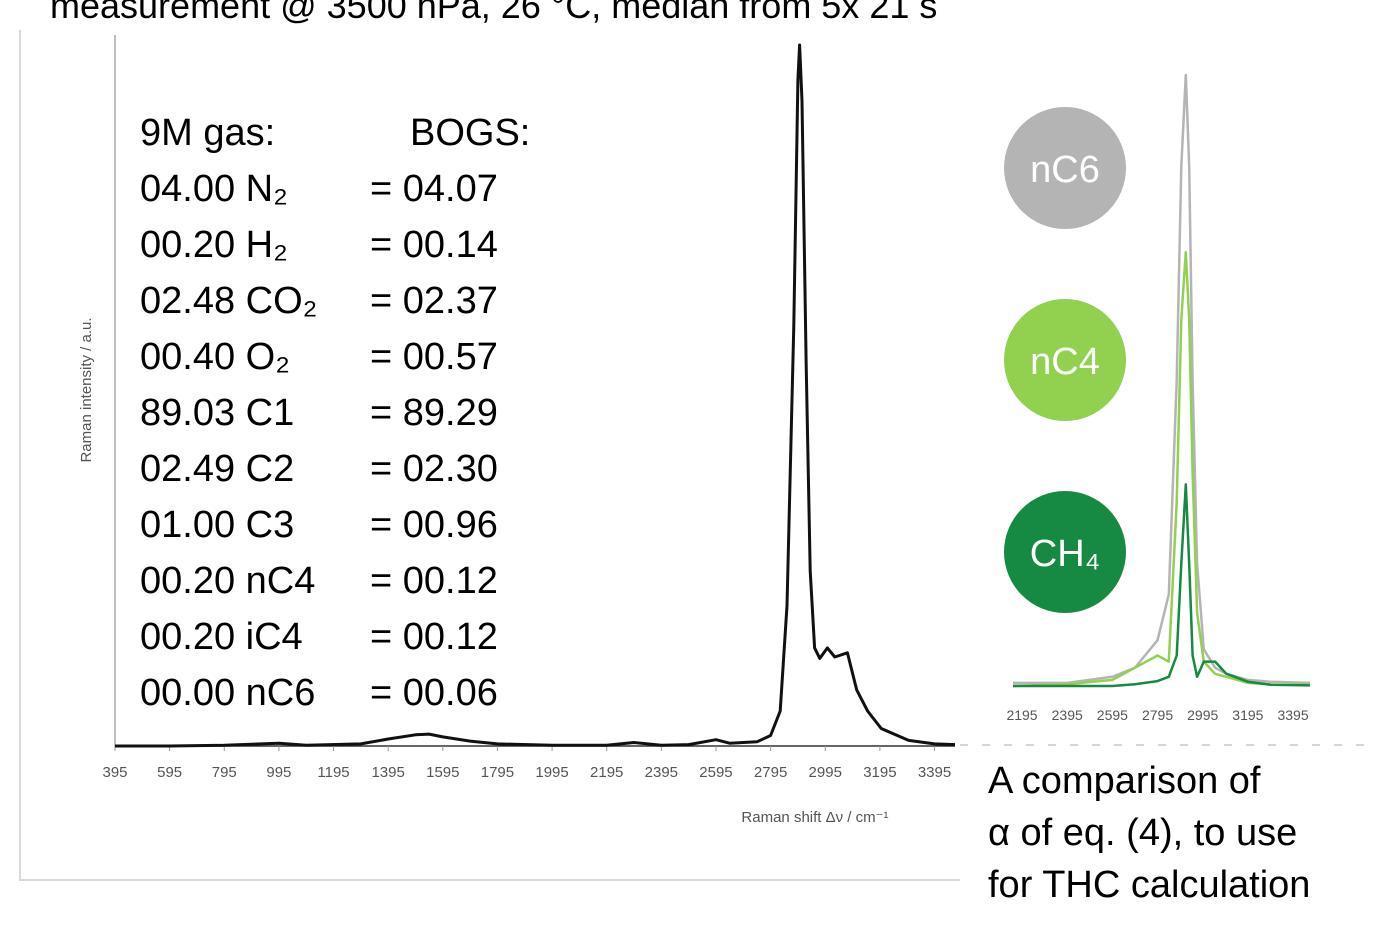 This screenshot has height=927, width=1376. What do you see at coordinates (434, 693) in the screenshot?
I see `table-cell: = 00.06` at bounding box center [434, 693].